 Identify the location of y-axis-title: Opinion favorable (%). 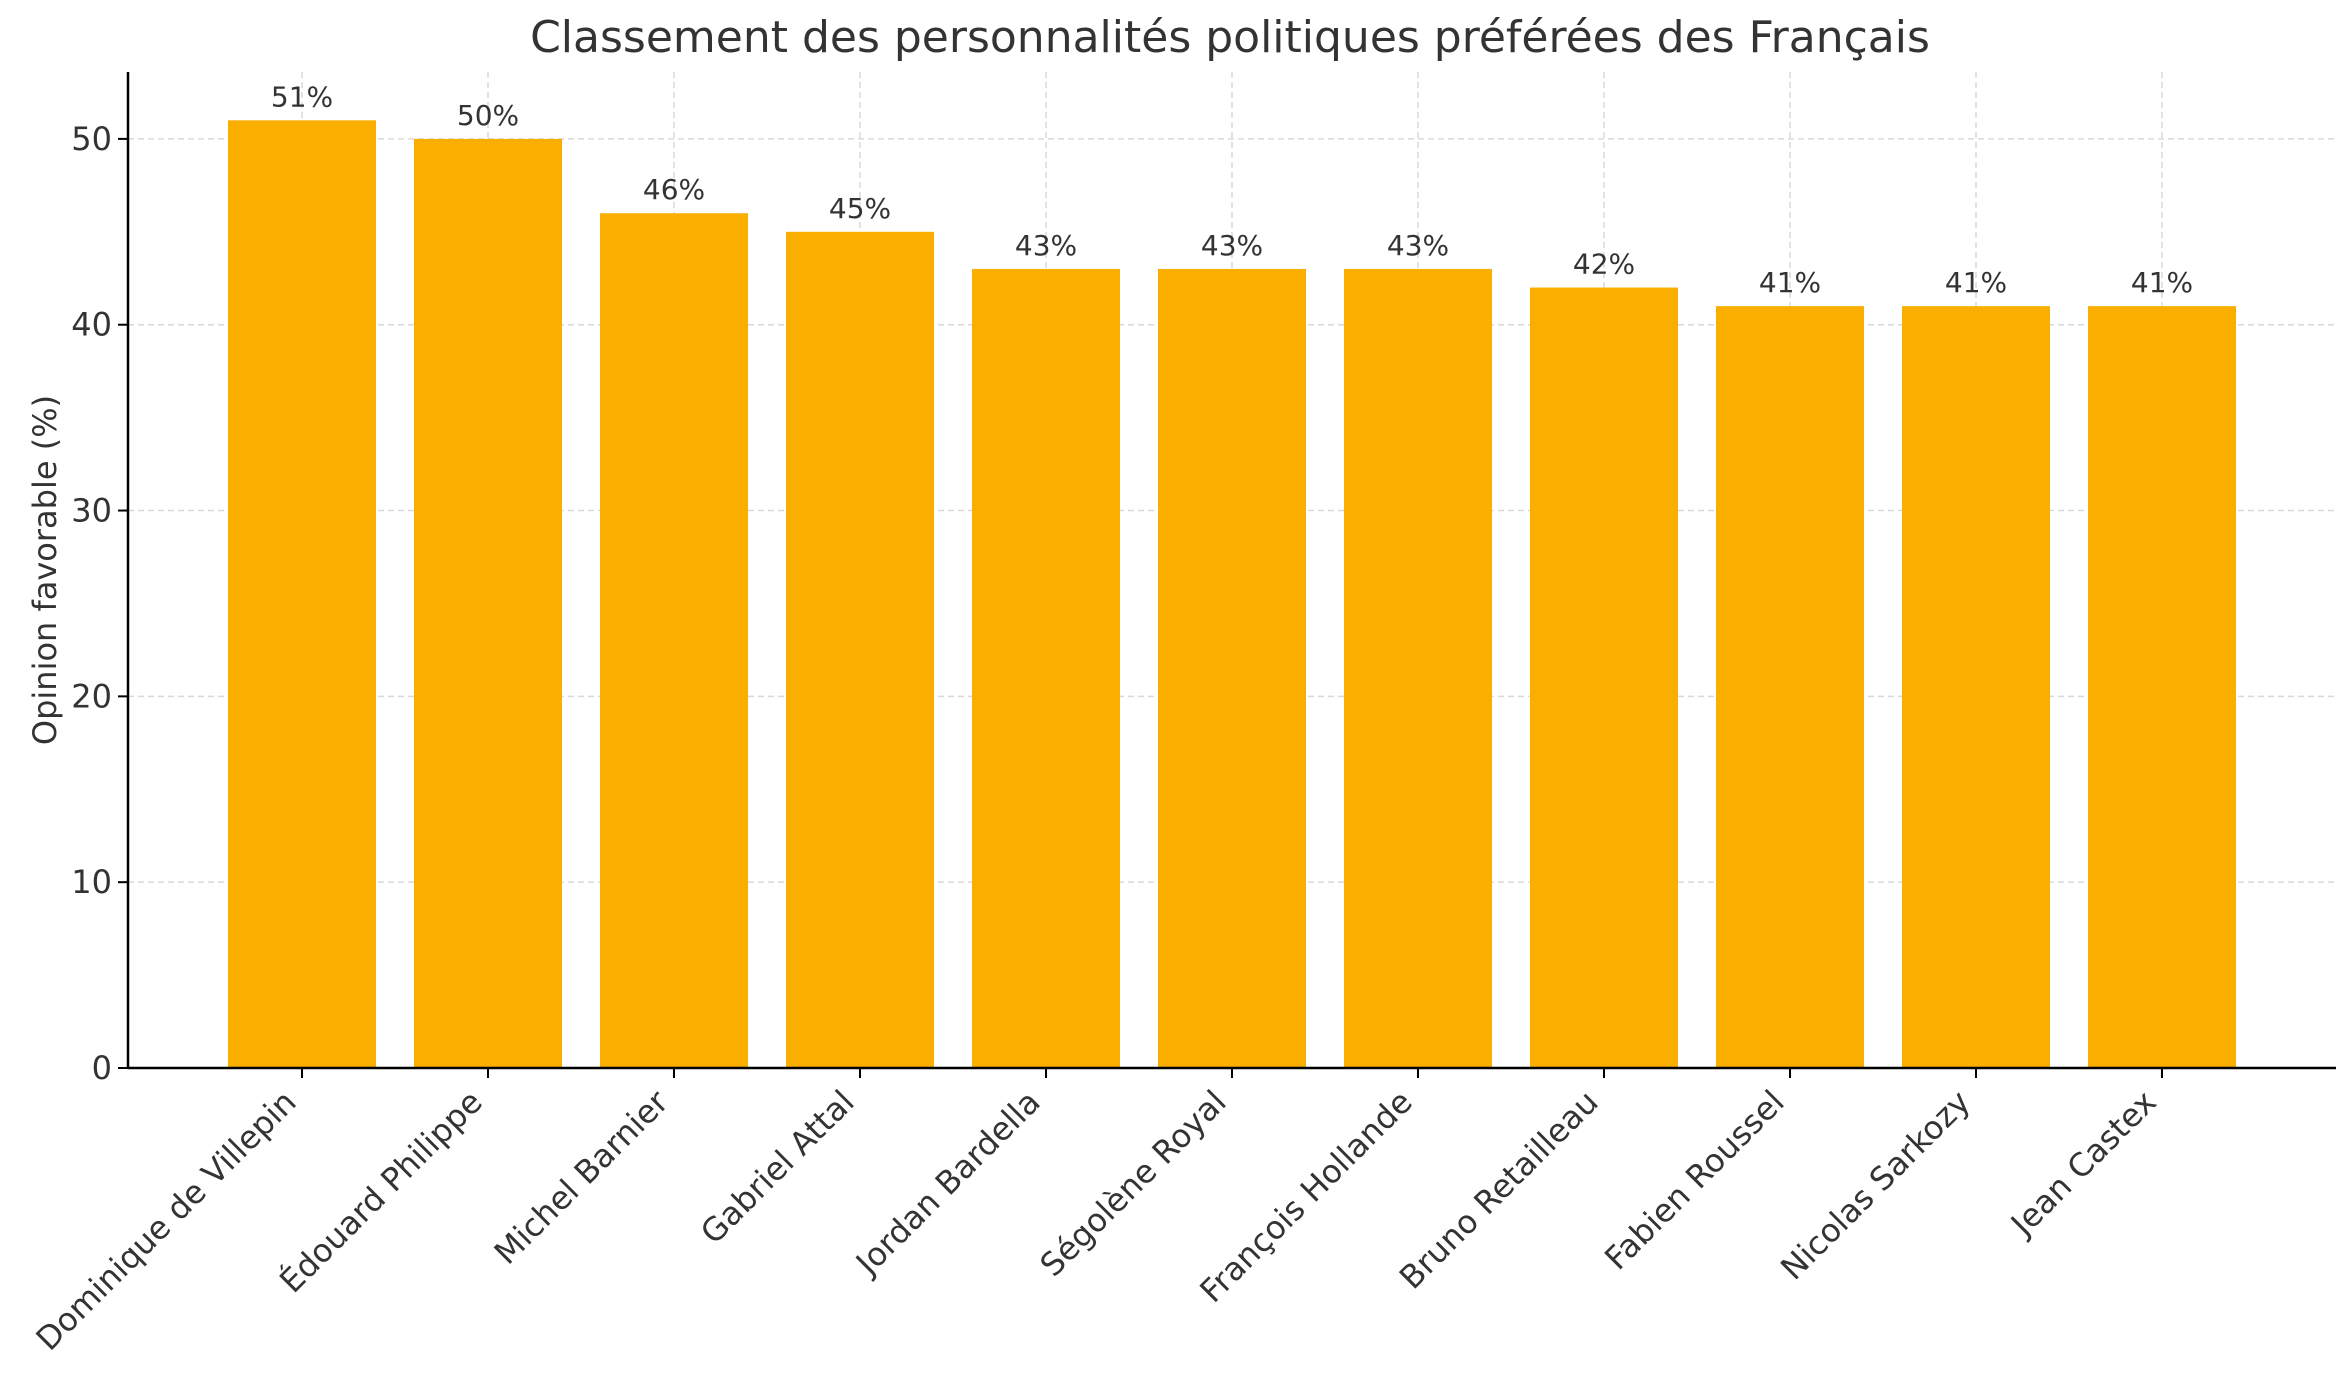
(45, 570).